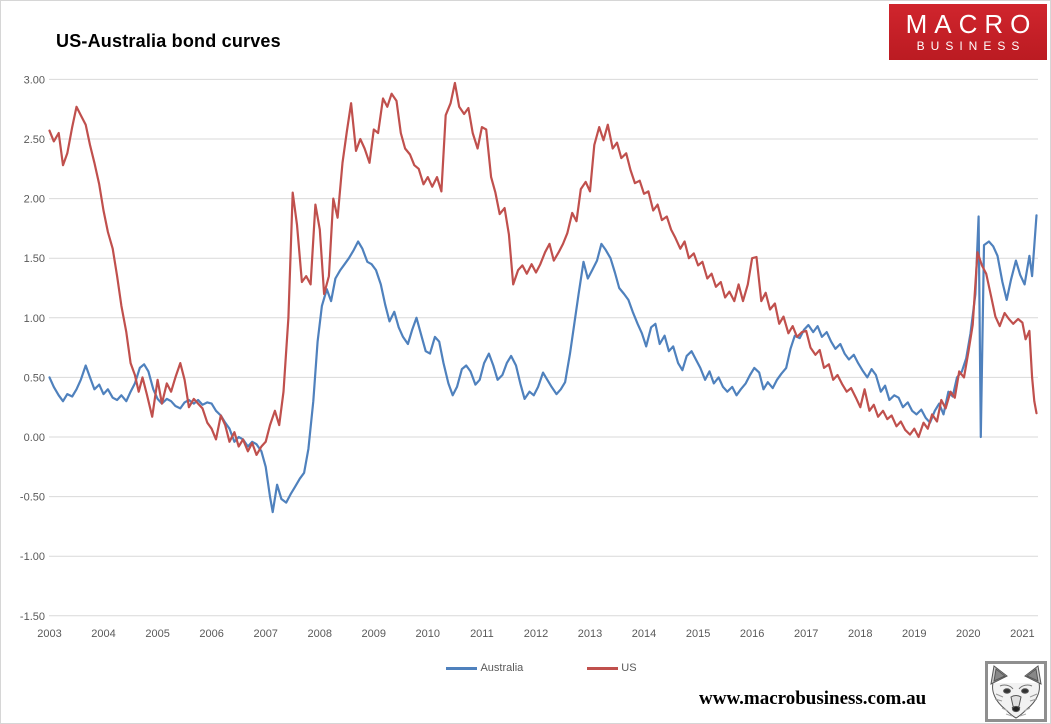 Image resolution: width=1051 pixels, height=724 pixels. What do you see at coordinates (860, 634) in the screenshot?
I see `x-axis-tick-label: 2018` at bounding box center [860, 634].